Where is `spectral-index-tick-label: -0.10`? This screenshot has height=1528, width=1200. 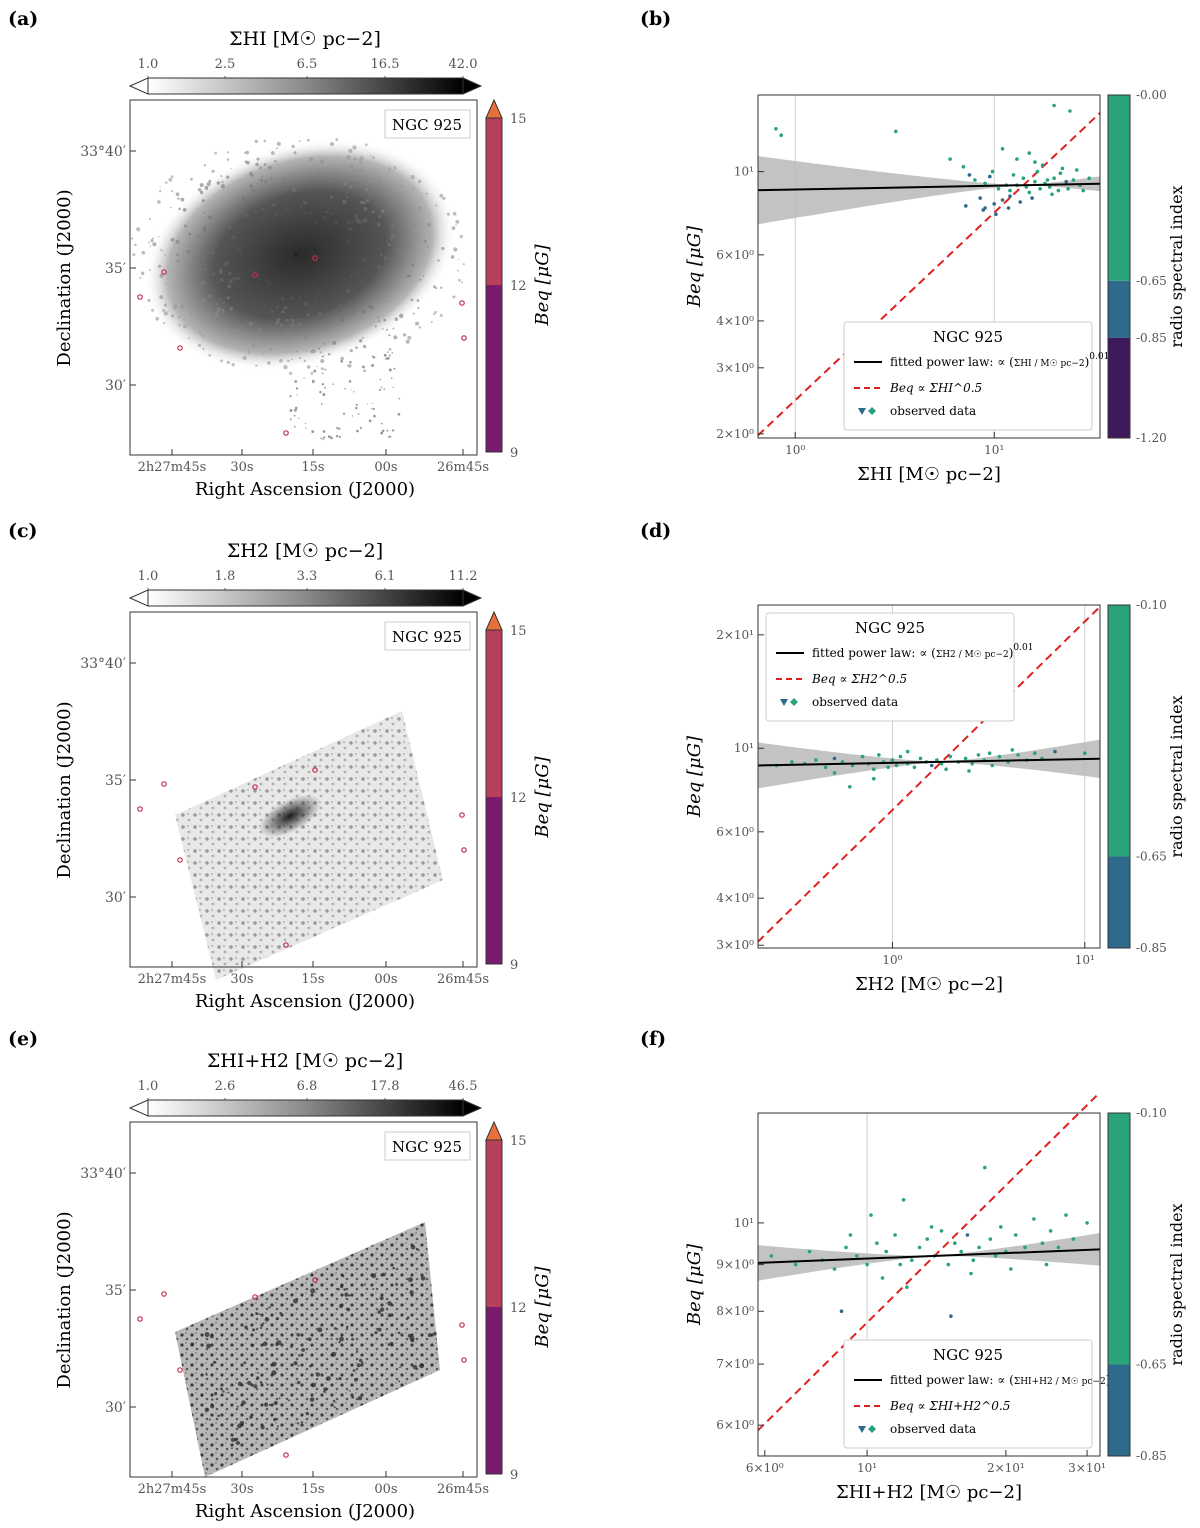
spectral-index-tick-label: -0.10 is located at coordinates (1151, 605).